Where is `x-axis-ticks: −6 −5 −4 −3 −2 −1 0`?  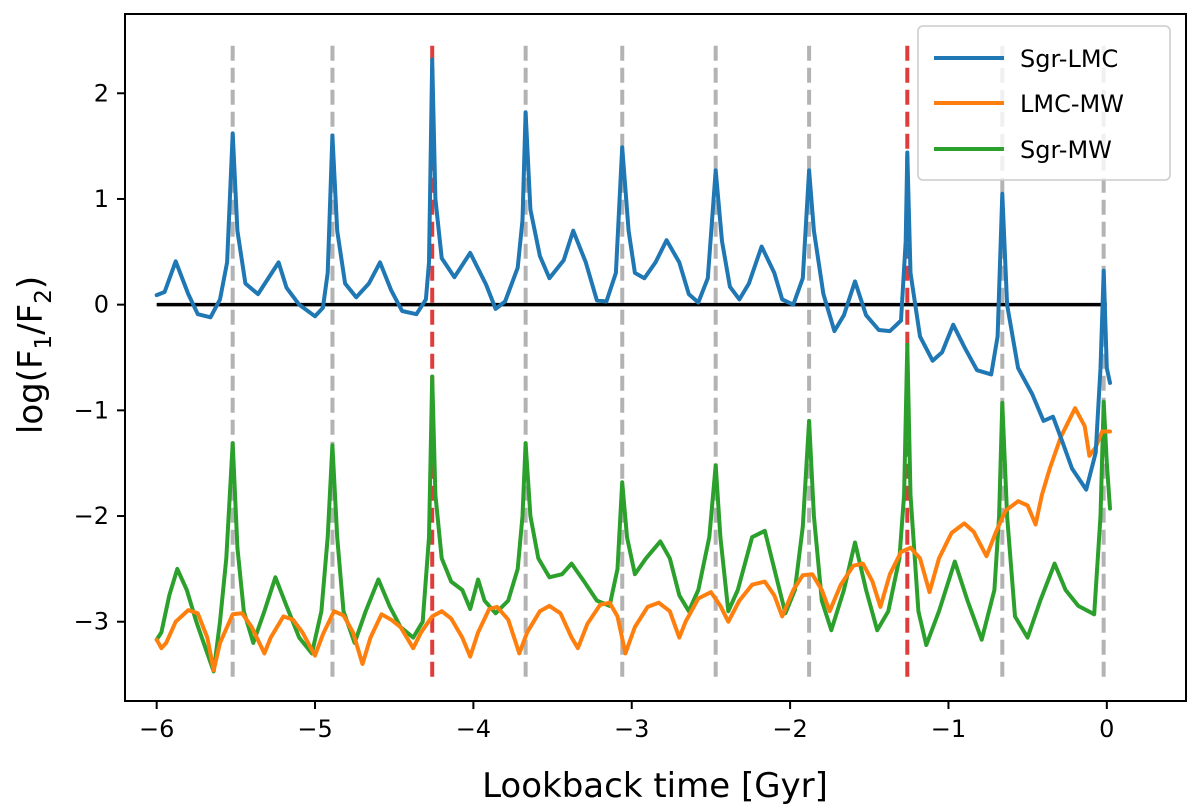 x-axis-ticks: −6 −5 −4 −3 −2 −1 0 is located at coordinates (626, 722).